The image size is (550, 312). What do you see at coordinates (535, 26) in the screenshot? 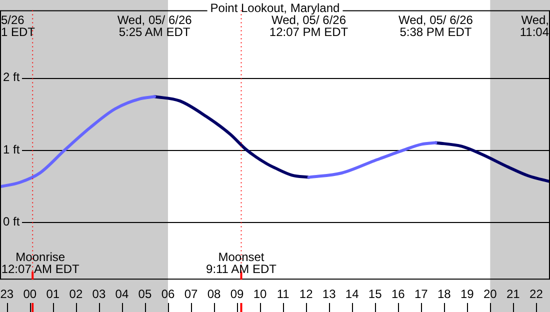
I see `annotation: Wed, 11:04` at bounding box center [535, 26].